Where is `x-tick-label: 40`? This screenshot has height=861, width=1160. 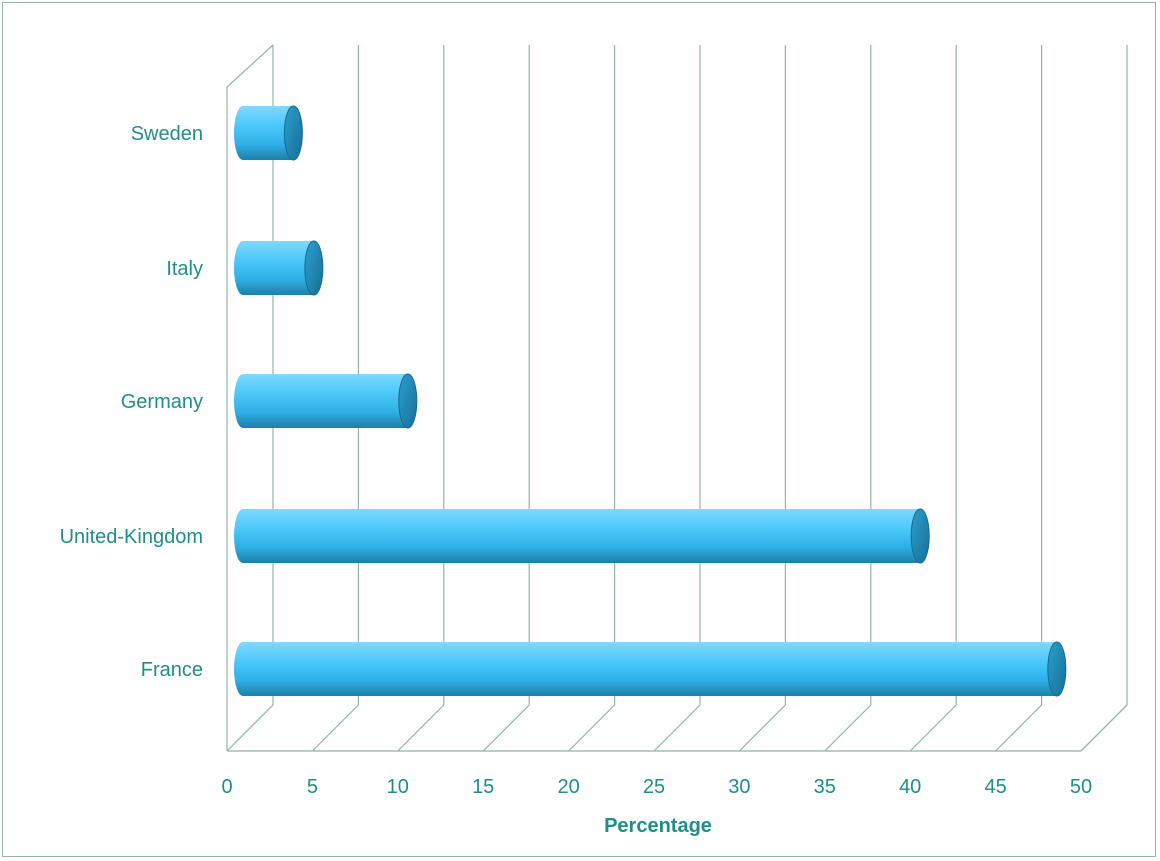 x-tick-label: 40 is located at coordinates (910, 787).